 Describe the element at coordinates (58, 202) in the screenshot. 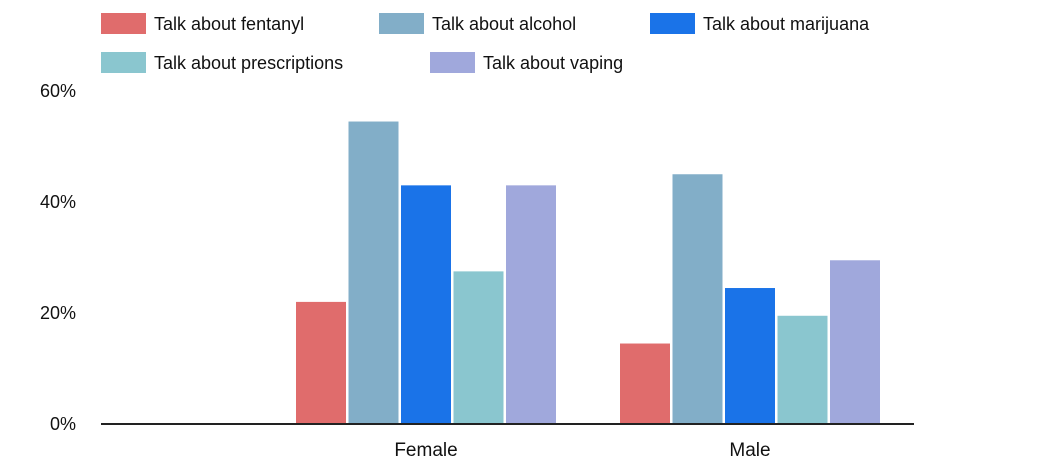

I see `y-tick-label: 40%` at that location.